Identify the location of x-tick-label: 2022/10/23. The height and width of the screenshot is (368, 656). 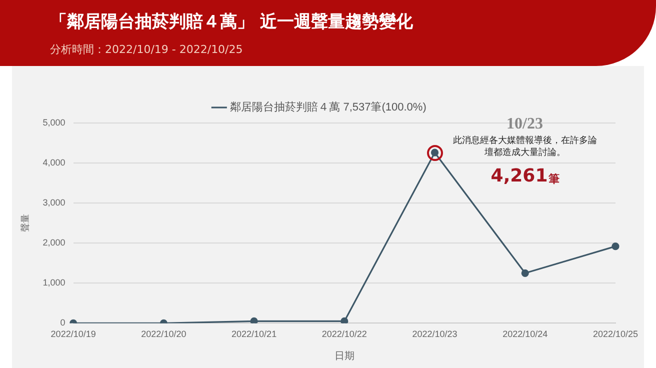
(435, 334).